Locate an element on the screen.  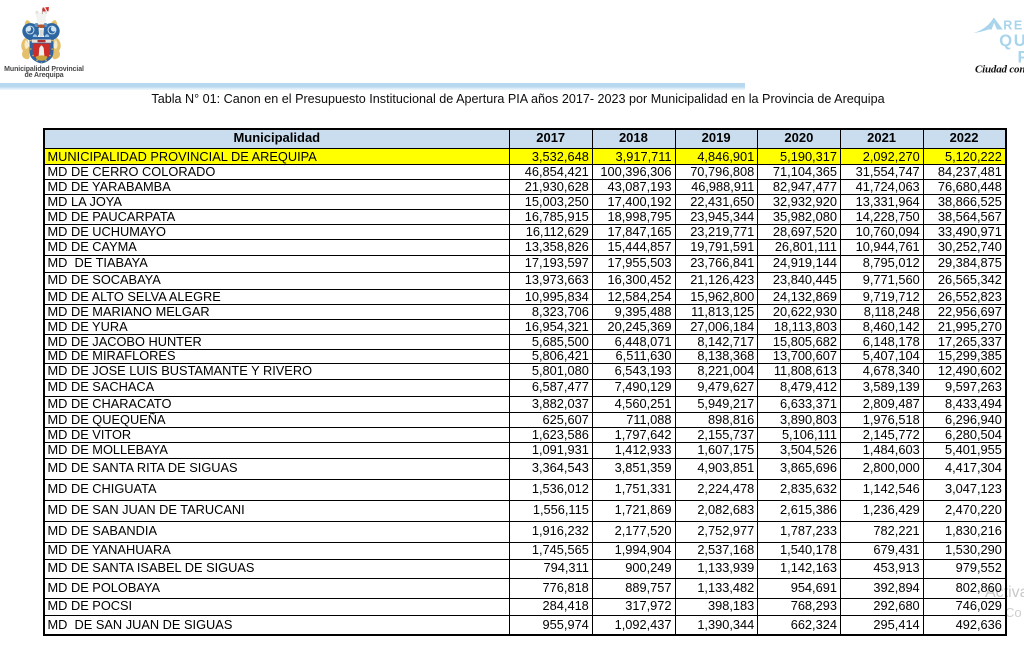
svg-text: QU is located at coordinates (1011, 41).